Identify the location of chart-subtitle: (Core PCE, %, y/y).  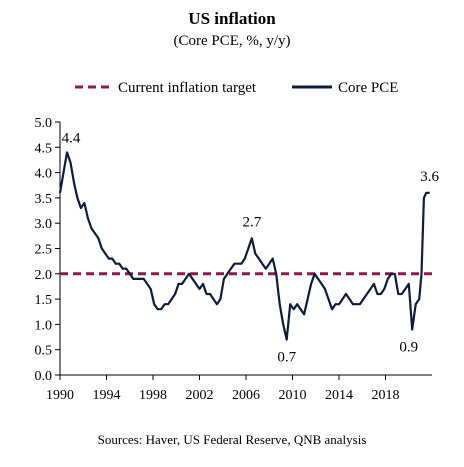
(231, 41).